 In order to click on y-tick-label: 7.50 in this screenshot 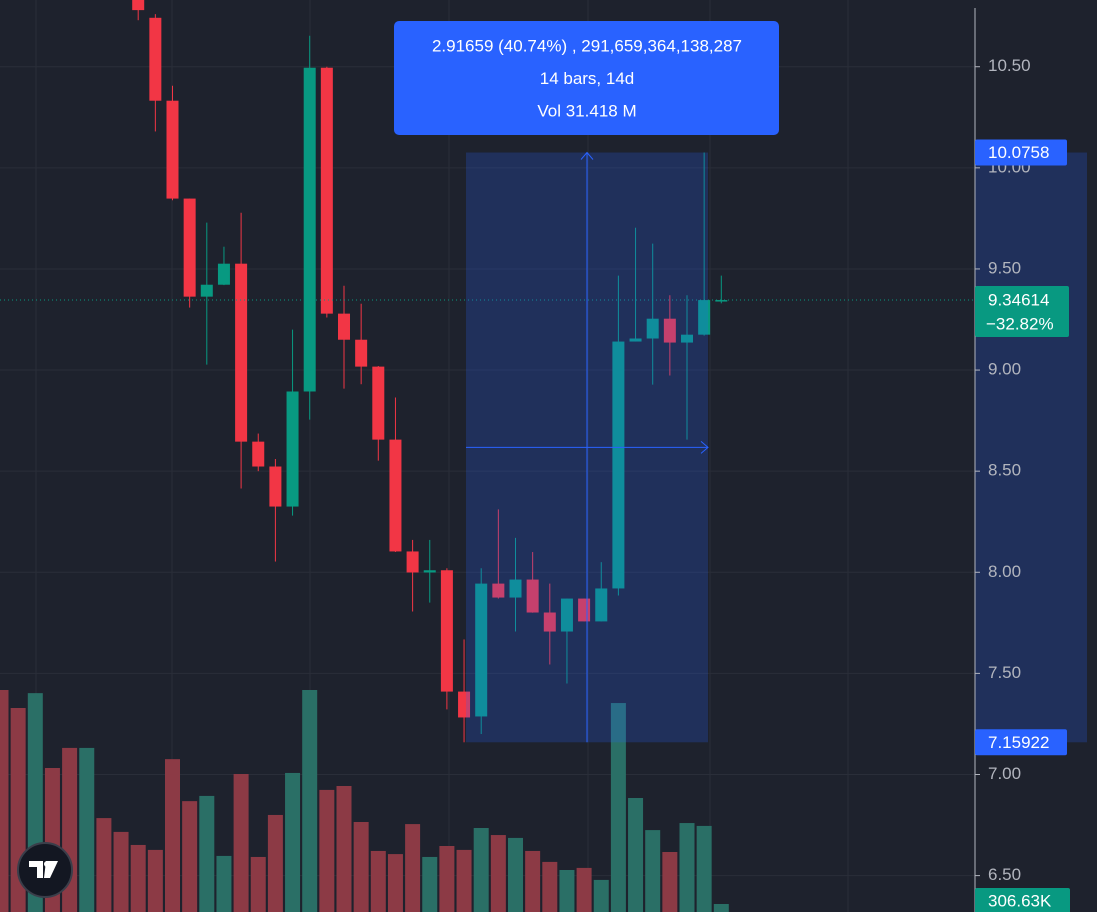, I will do `click(1004, 672)`.